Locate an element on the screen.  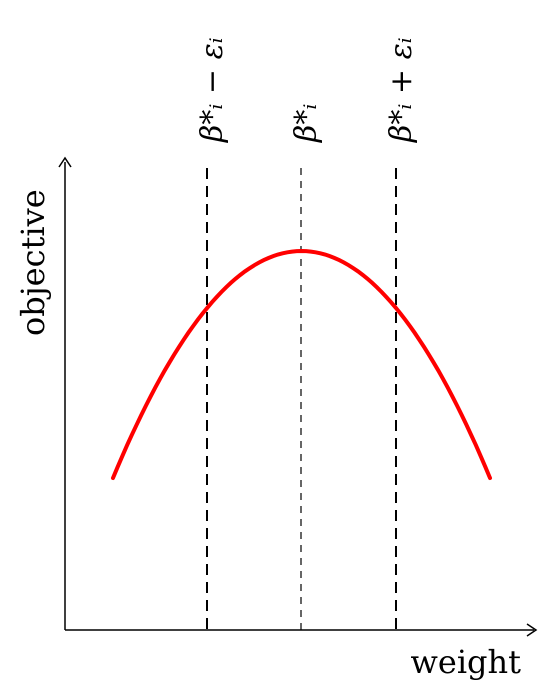
marker-label-center: β*ᵢ is located at coordinates (306, 123).